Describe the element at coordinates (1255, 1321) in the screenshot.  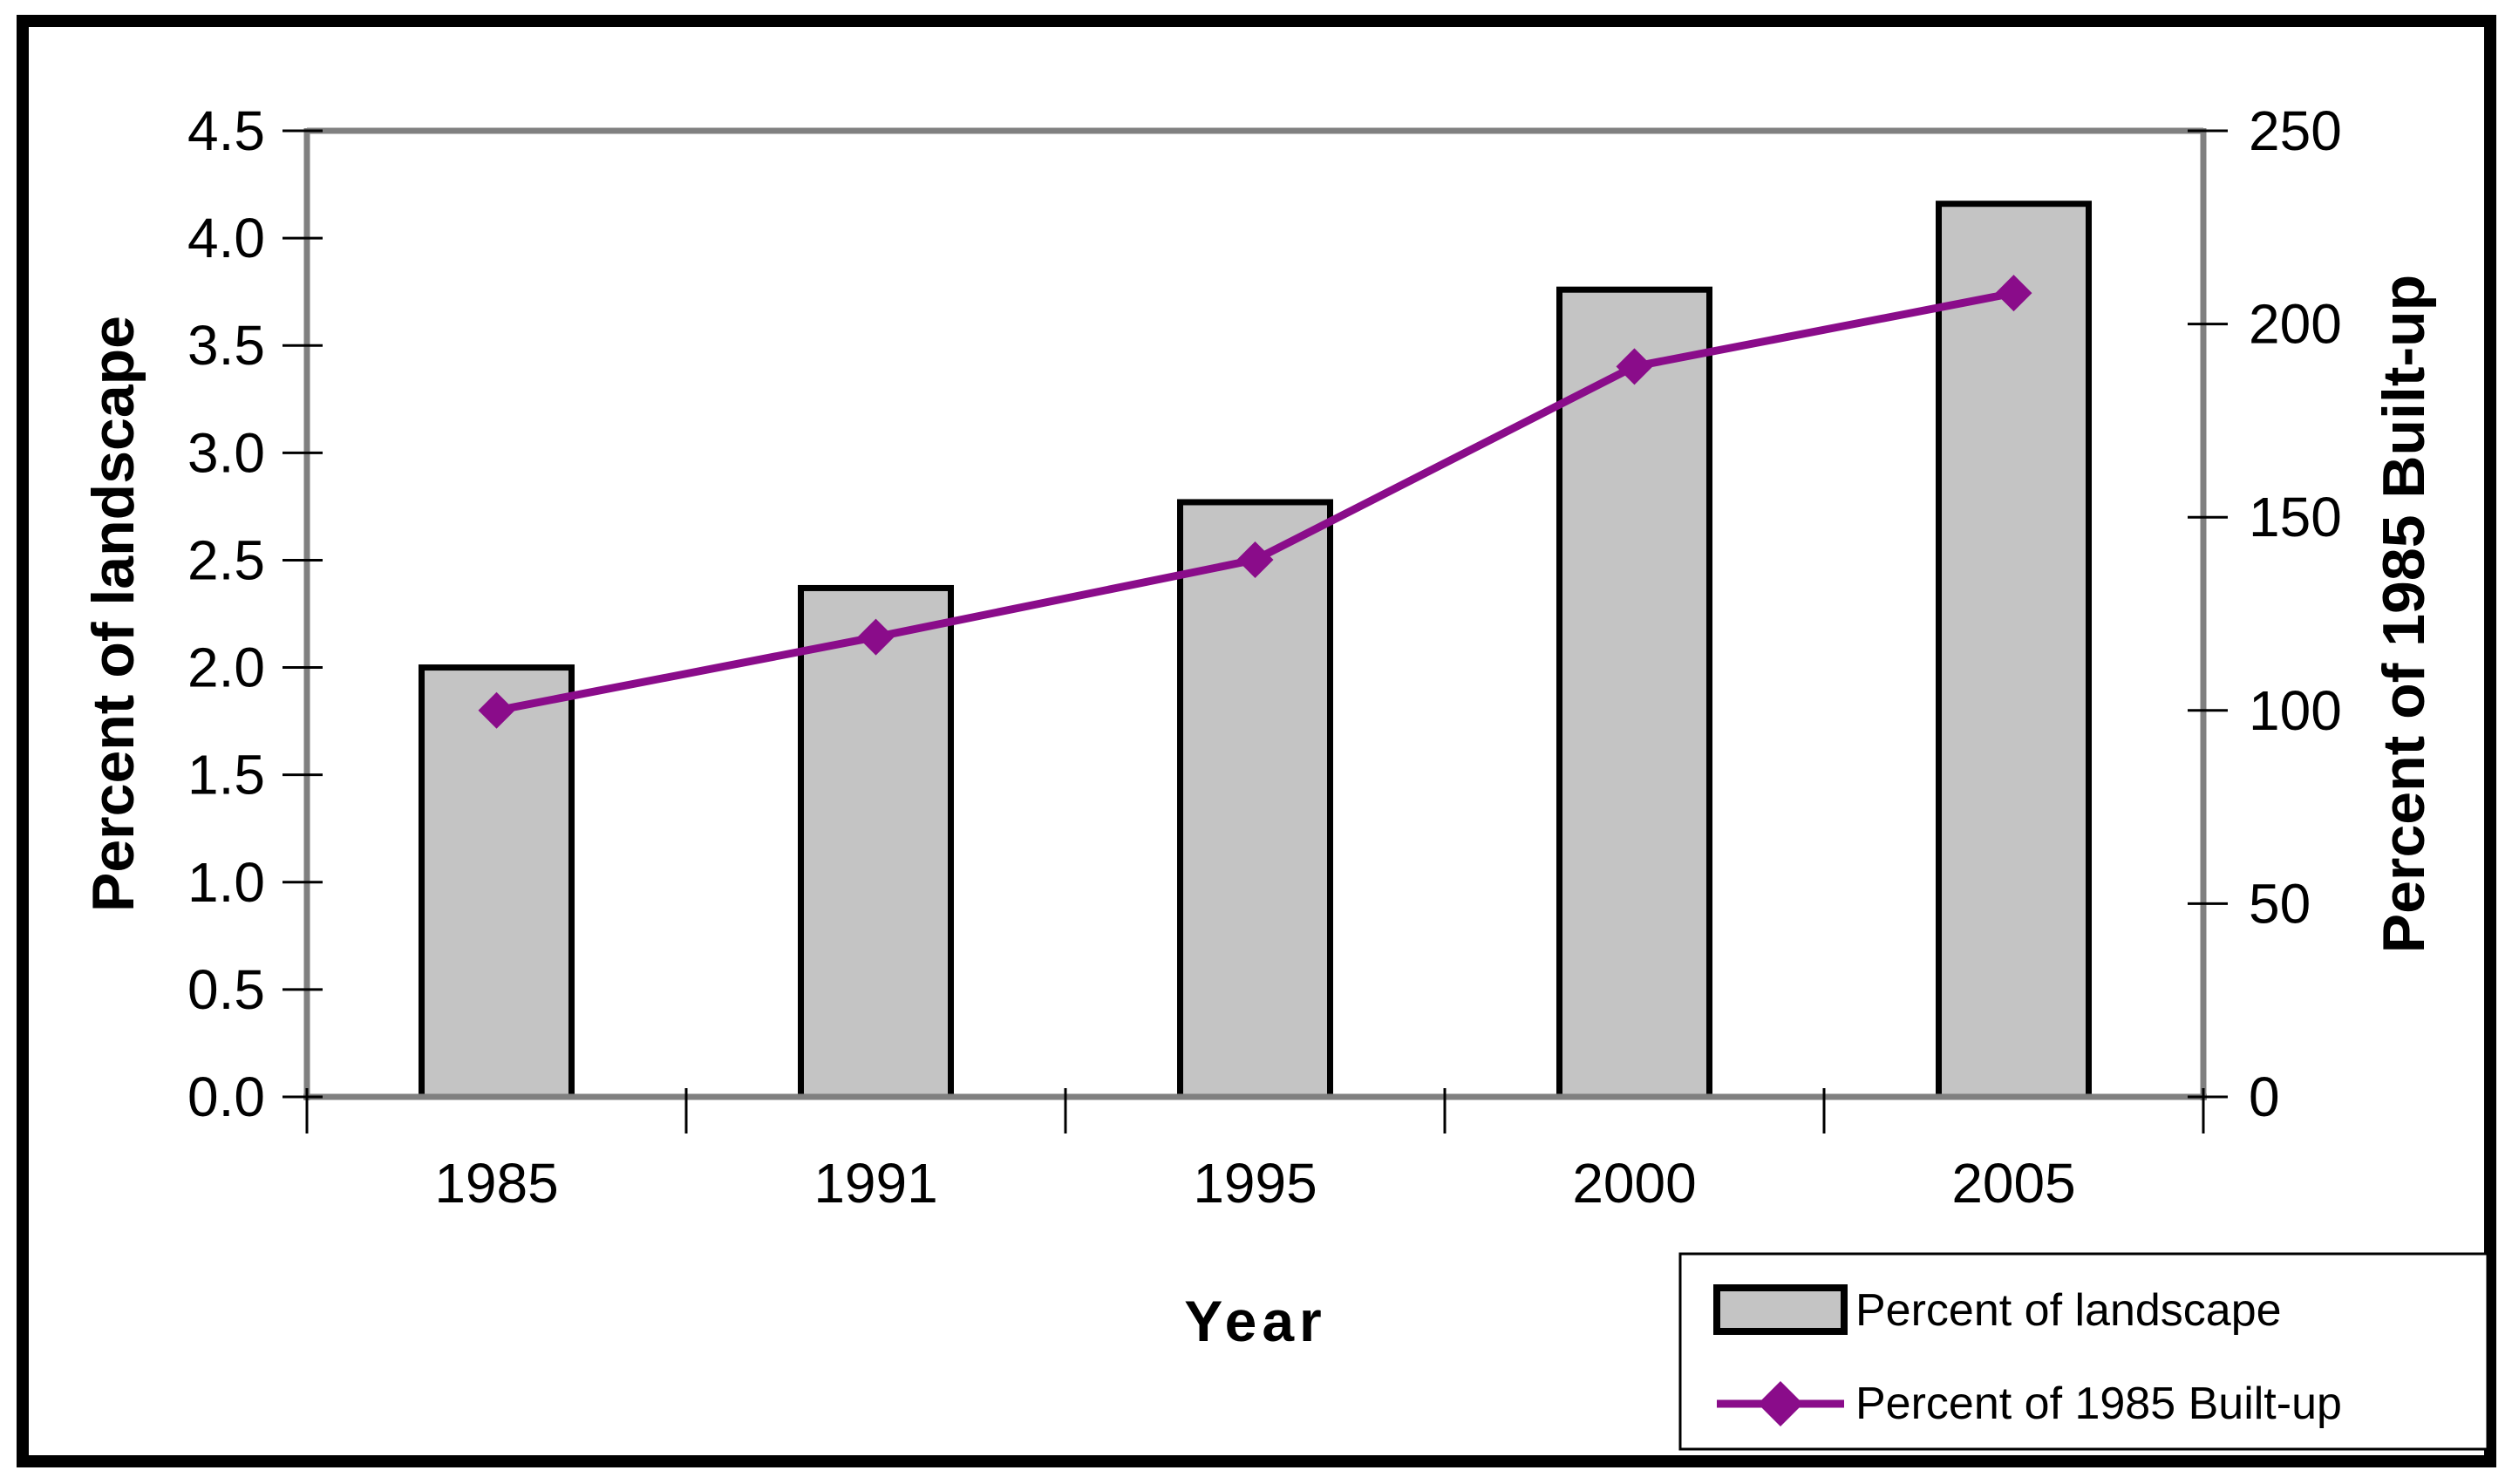
I see `x-axis-title: Year` at that location.